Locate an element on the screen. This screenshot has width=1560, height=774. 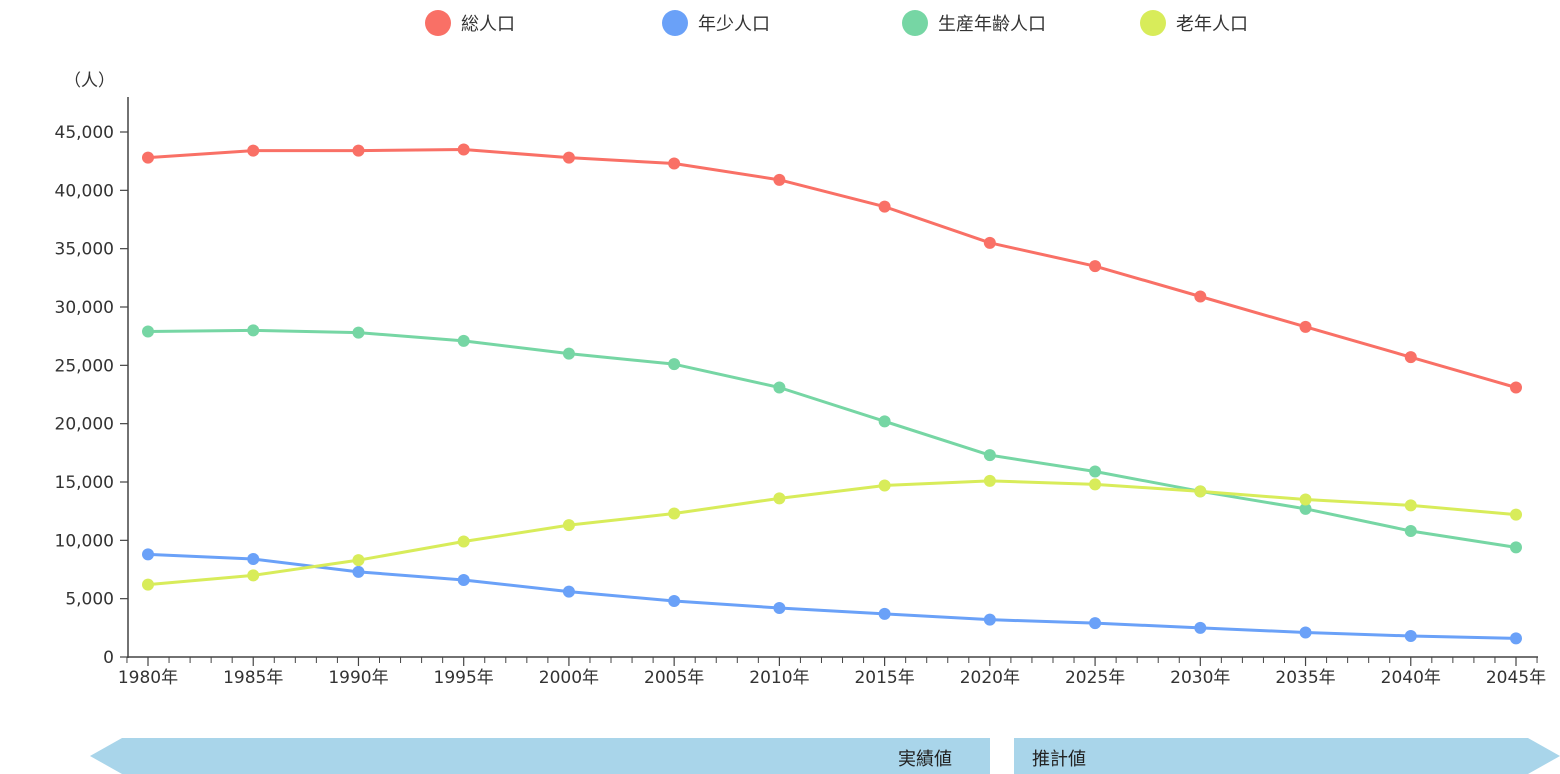
y-tick-label: 30,000 is located at coordinates (84, 308).